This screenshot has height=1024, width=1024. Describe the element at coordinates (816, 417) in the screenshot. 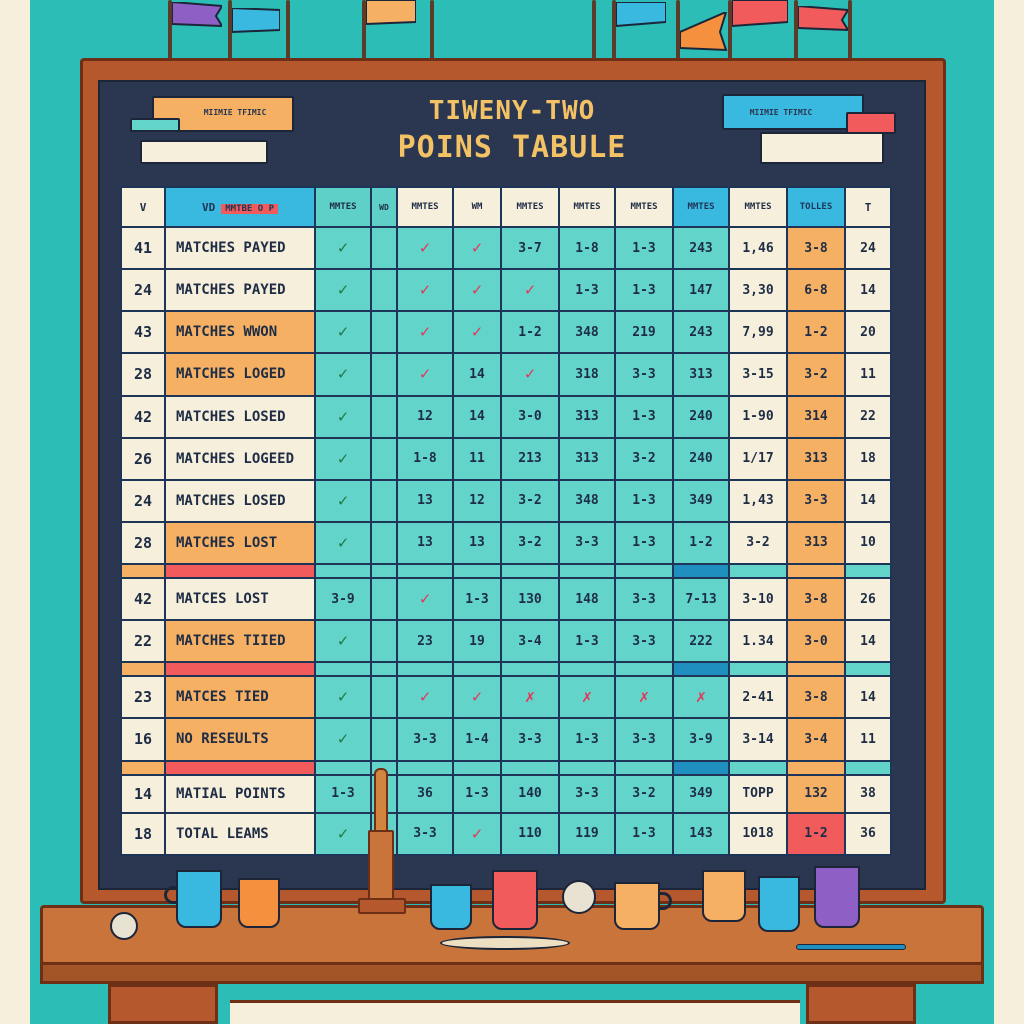

I see `cell-value: 314` at that location.